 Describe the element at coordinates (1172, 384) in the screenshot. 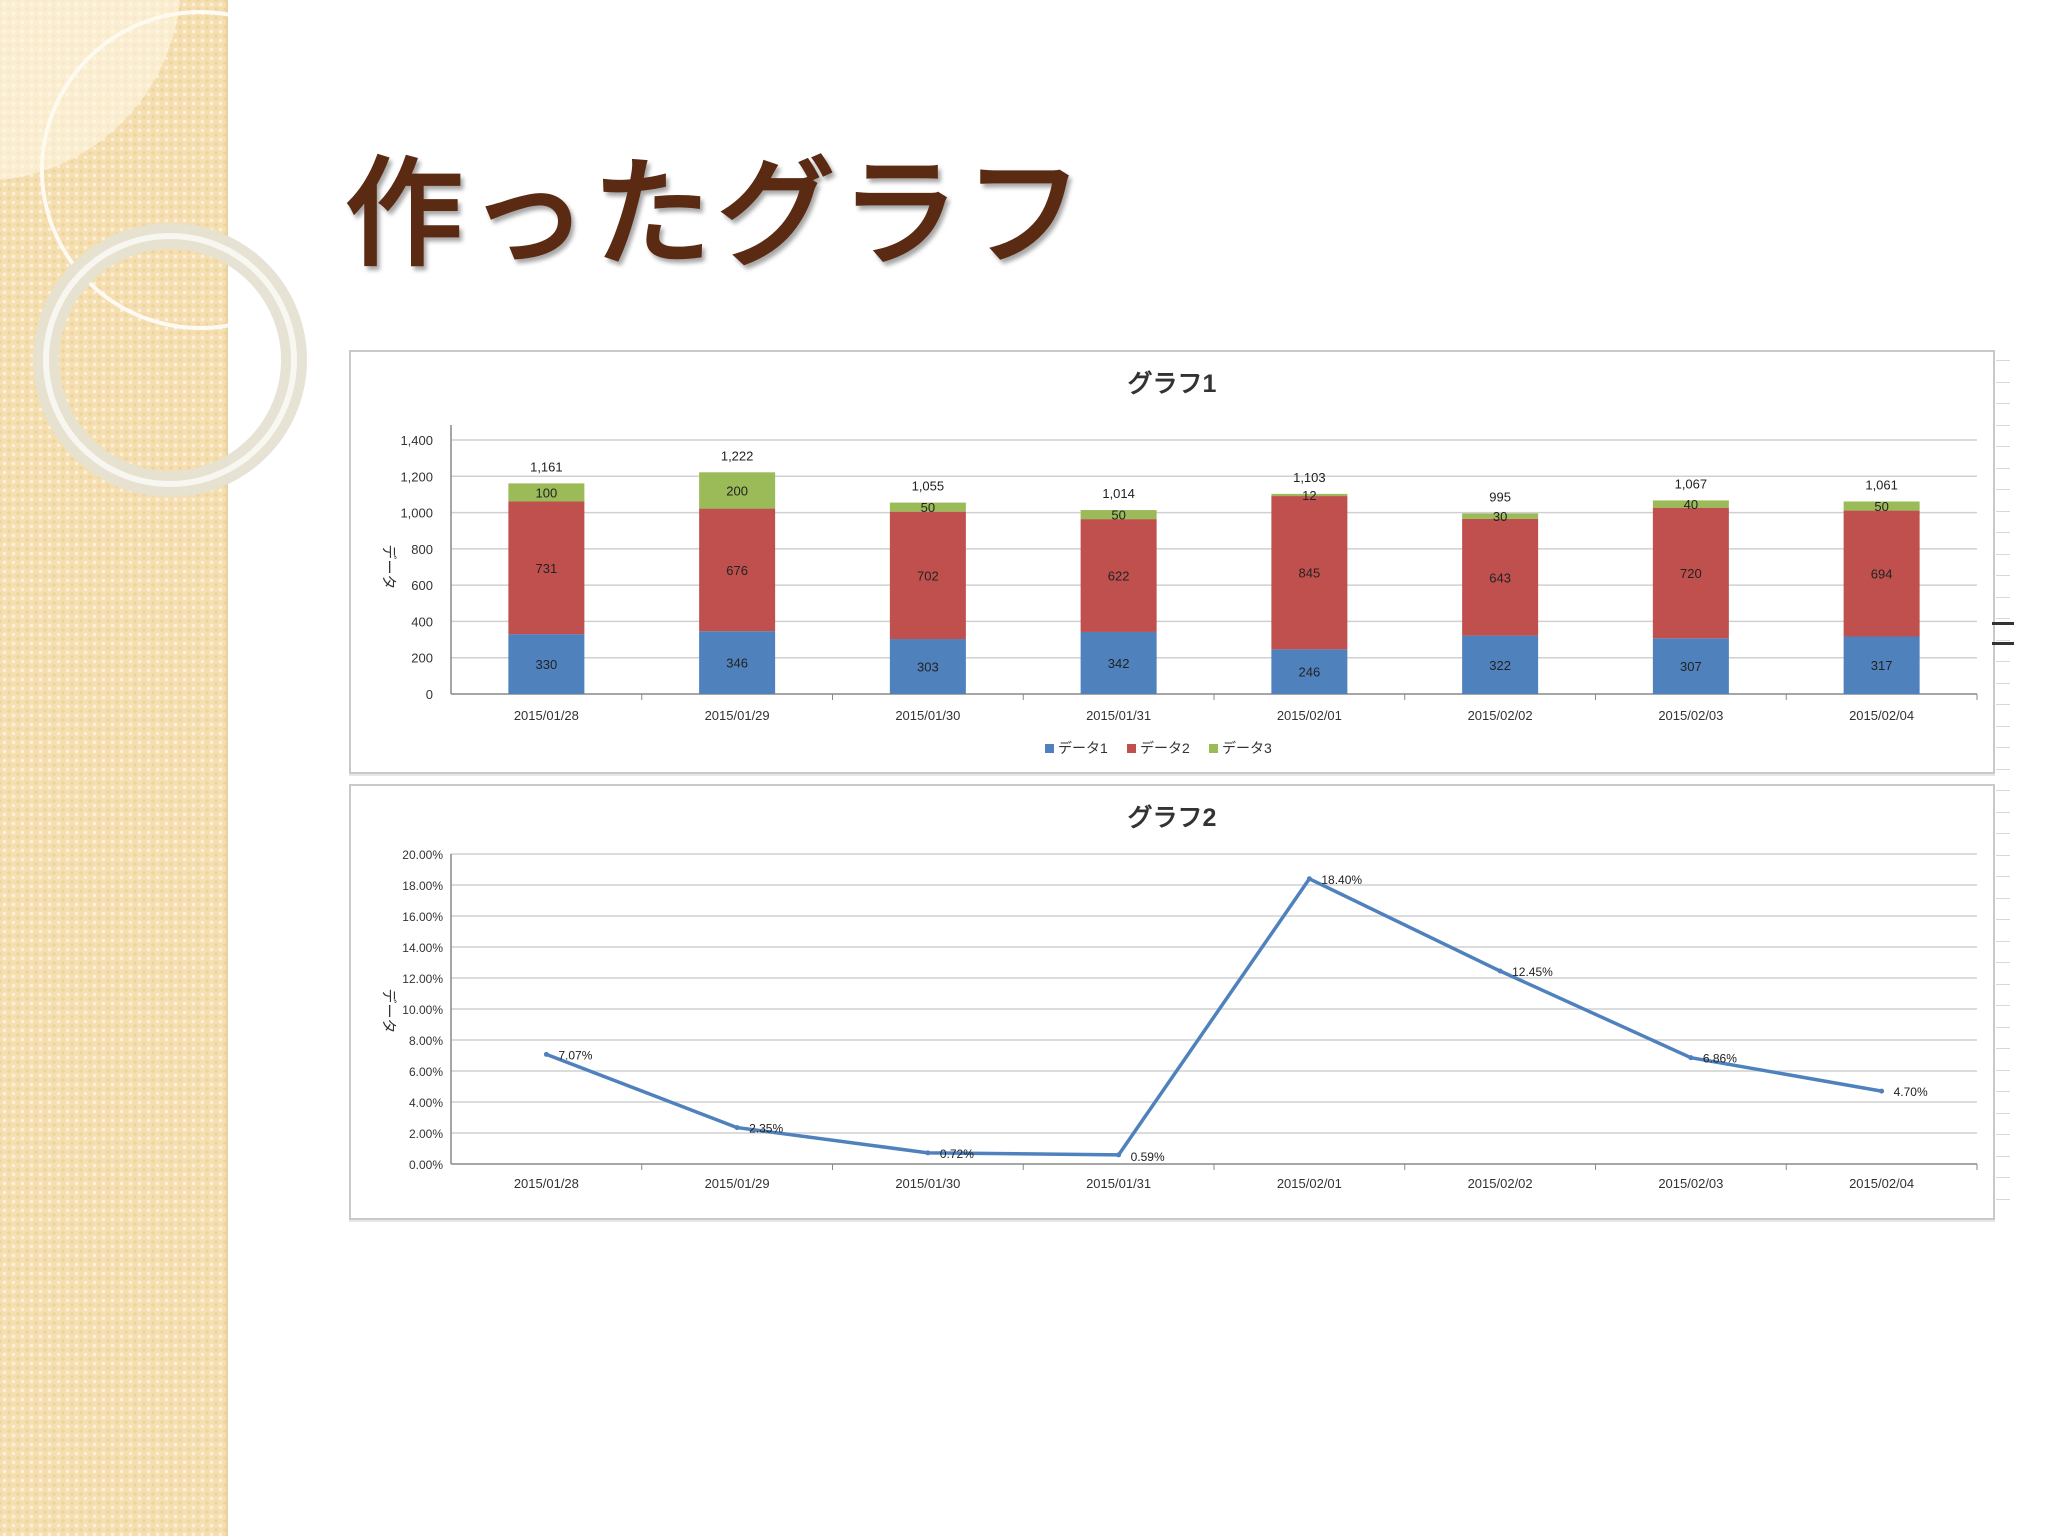

I see `chart-title: グラフ1` at that location.